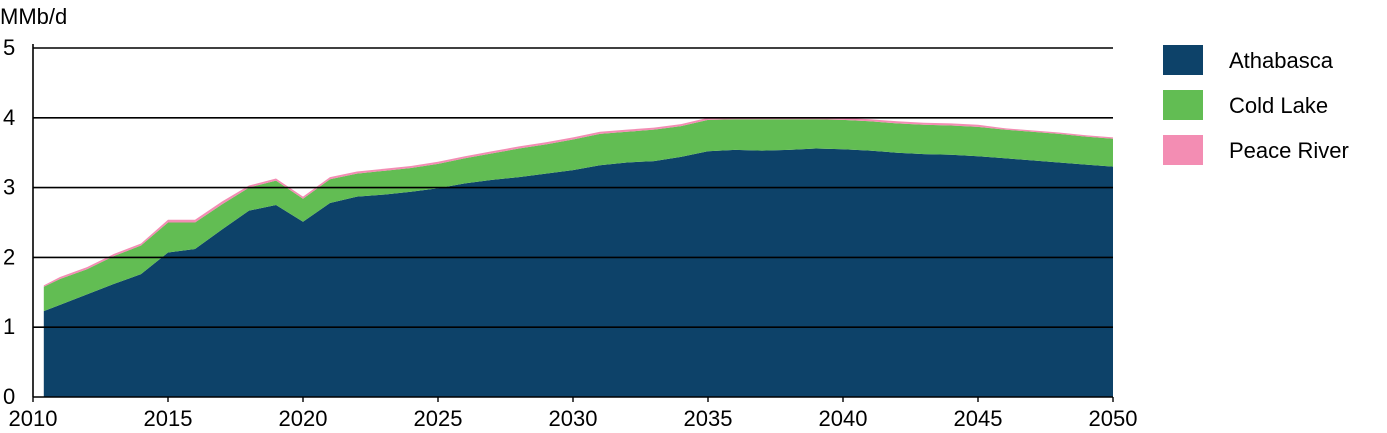 The width and height of the screenshot is (1387, 433). Describe the element at coordinates (9, 326) in the screenshot. I see `y-tick-label: 1` at that location.